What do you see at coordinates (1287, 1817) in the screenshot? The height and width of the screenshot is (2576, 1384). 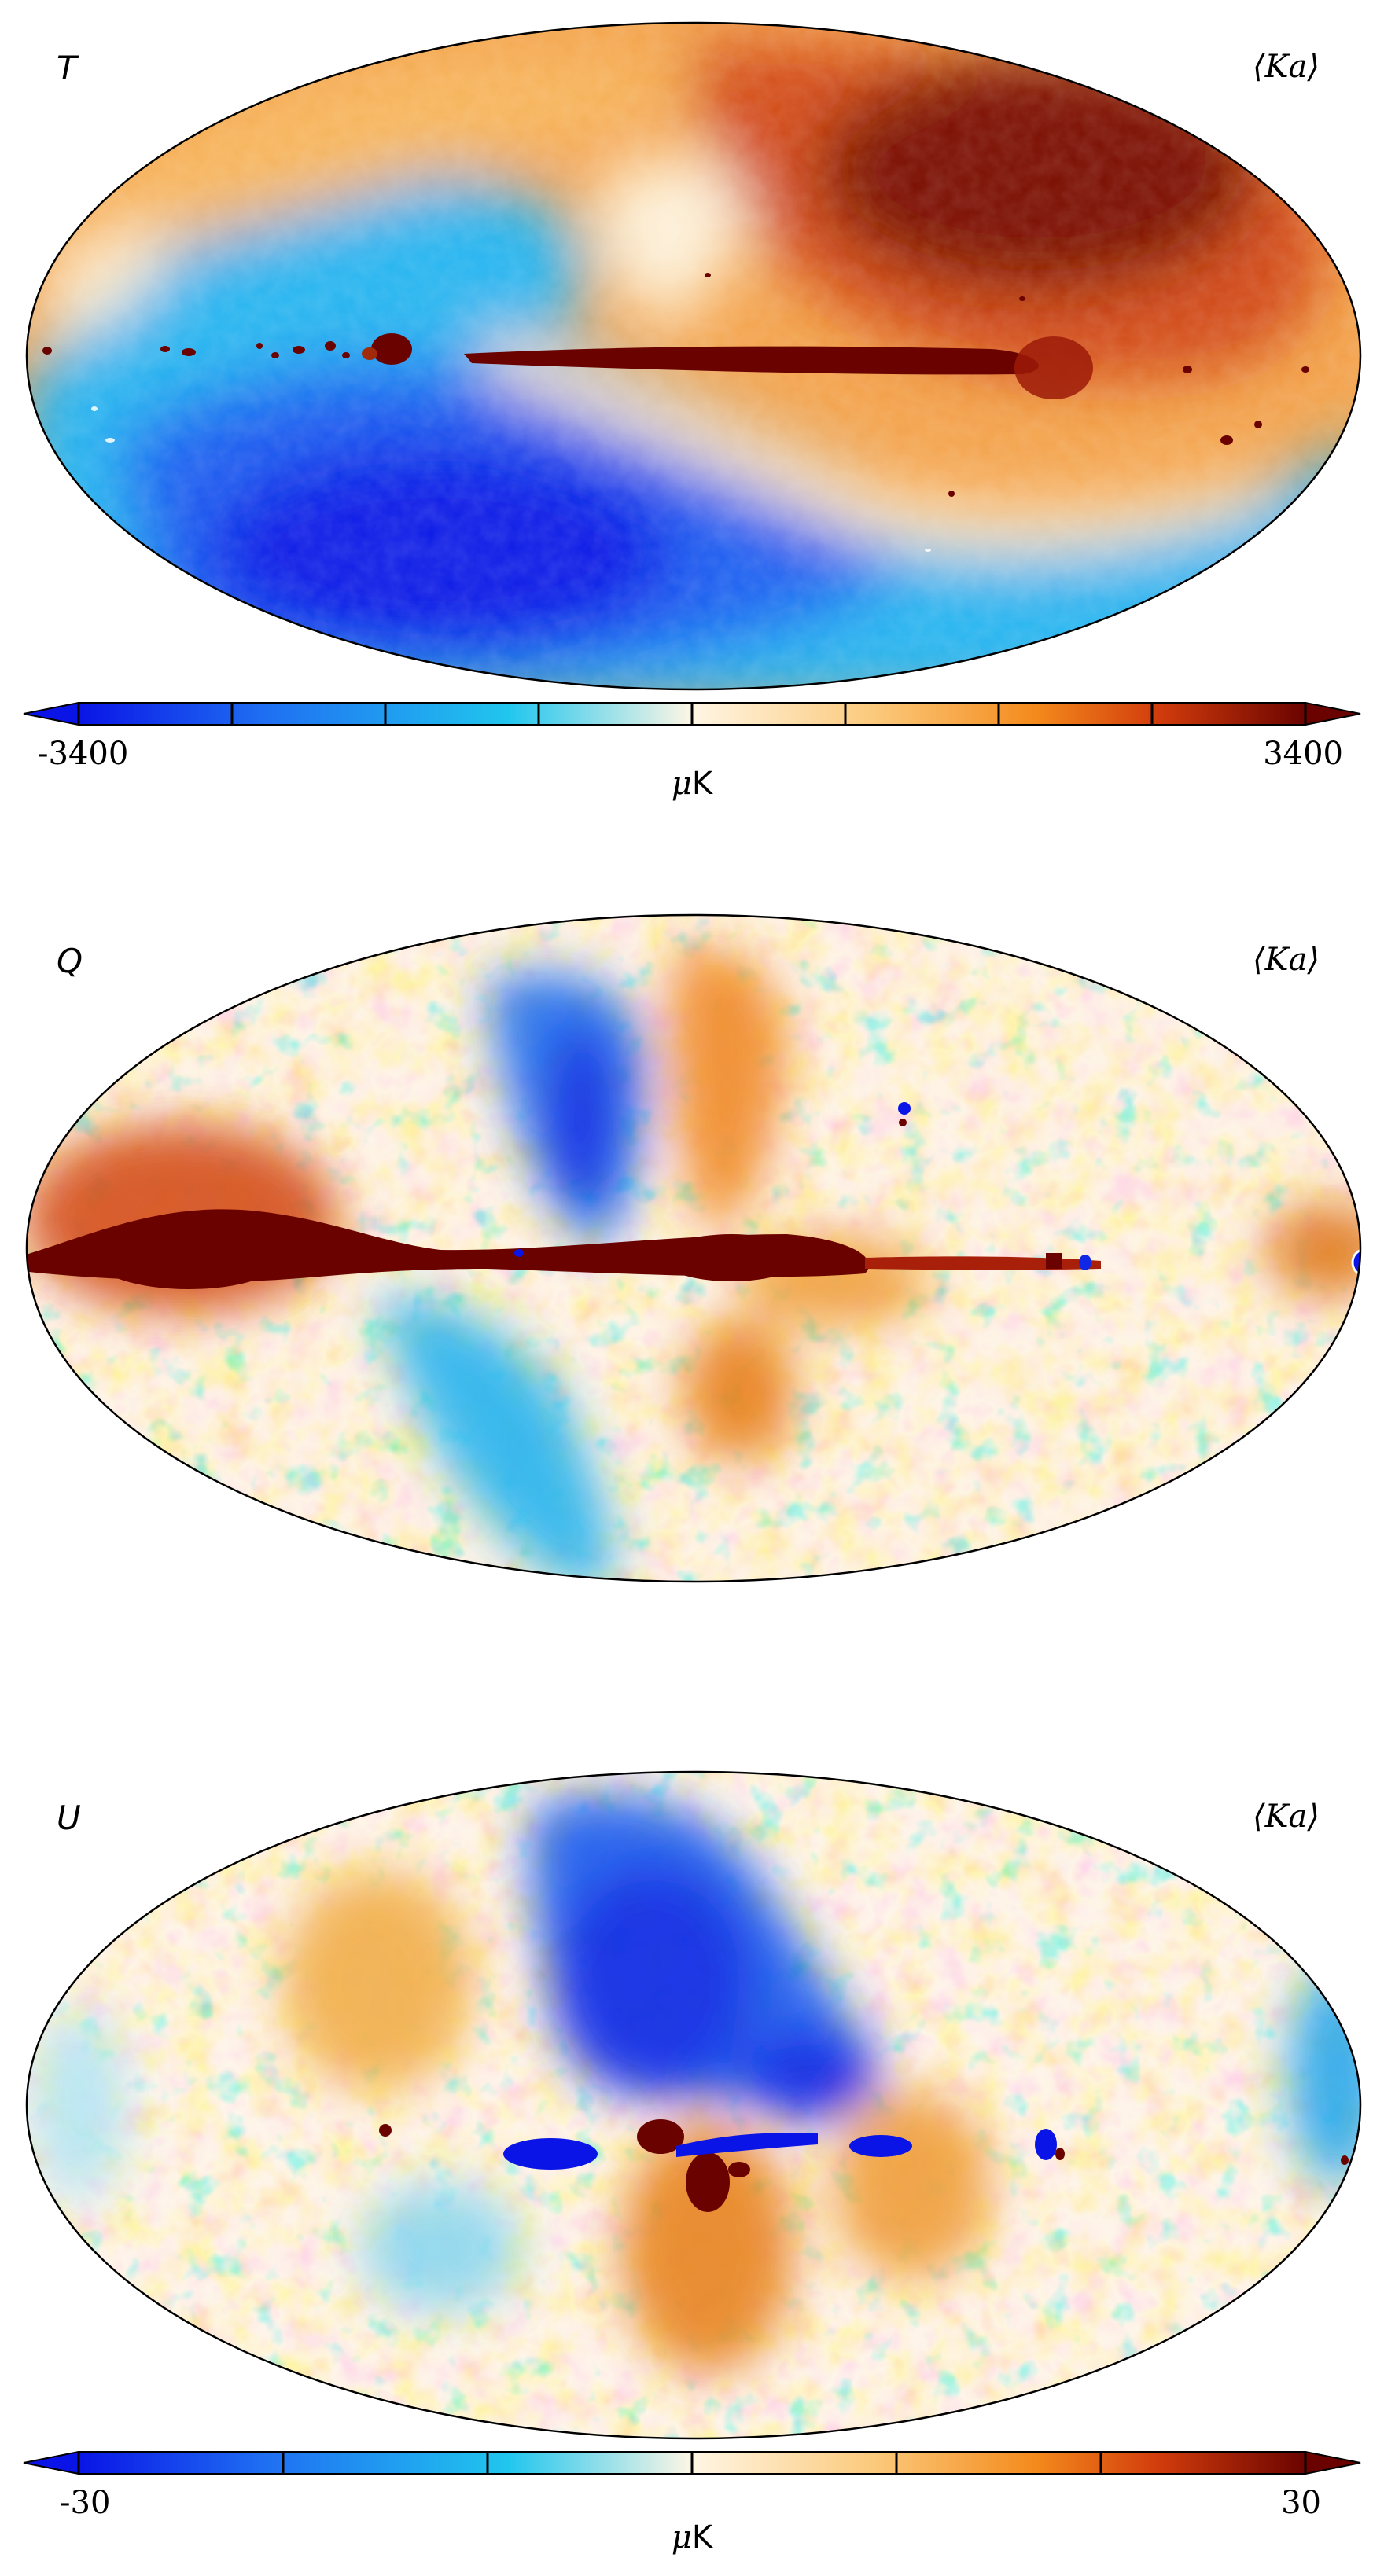 I see `band-label-u: ⟨Ka⟩` at bounding box center [1287, 1817].